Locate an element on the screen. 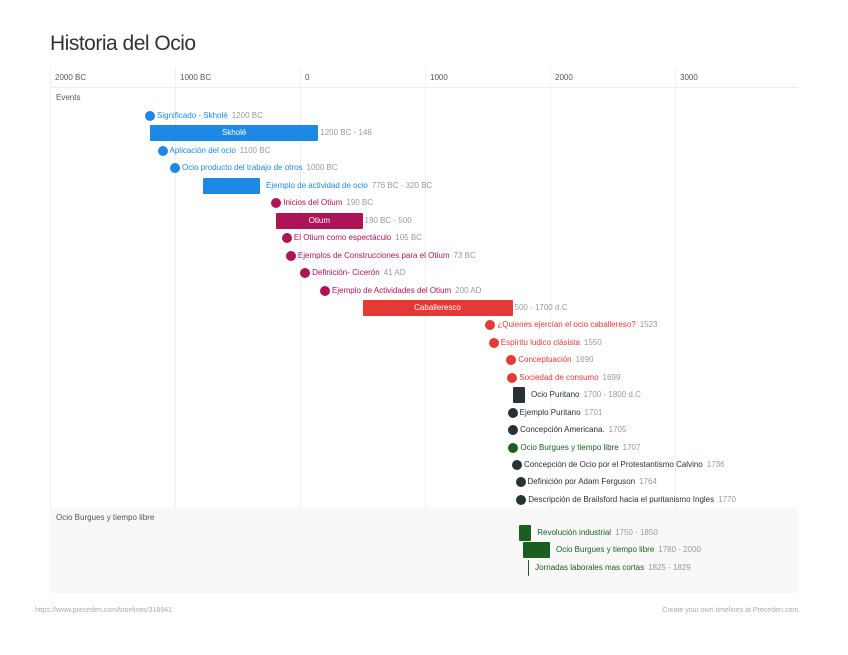 Image resolution: width=848 pixels, height=655 pixels. axis-tick-label: 1000 BC is located at coordinates (196, 77).